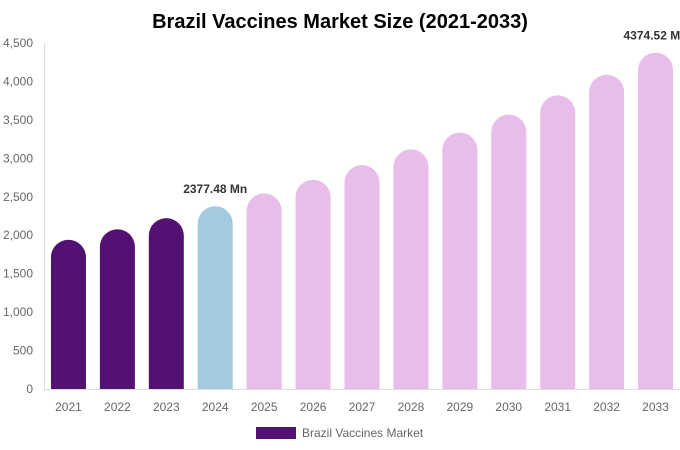 The height and width of the screenshot is (450, 680). I want to click on x-tick-label: 2031, so click(557, 407).